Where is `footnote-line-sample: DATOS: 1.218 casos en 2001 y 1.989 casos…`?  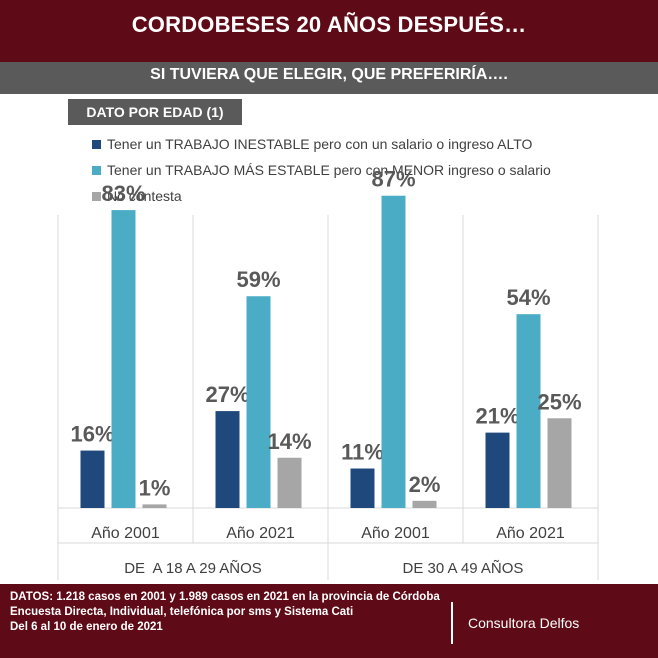 footnote-line-sample: DATOS: 1.218 casos en 2001 y 1.989 casos… is located at coordinates (225, 597).